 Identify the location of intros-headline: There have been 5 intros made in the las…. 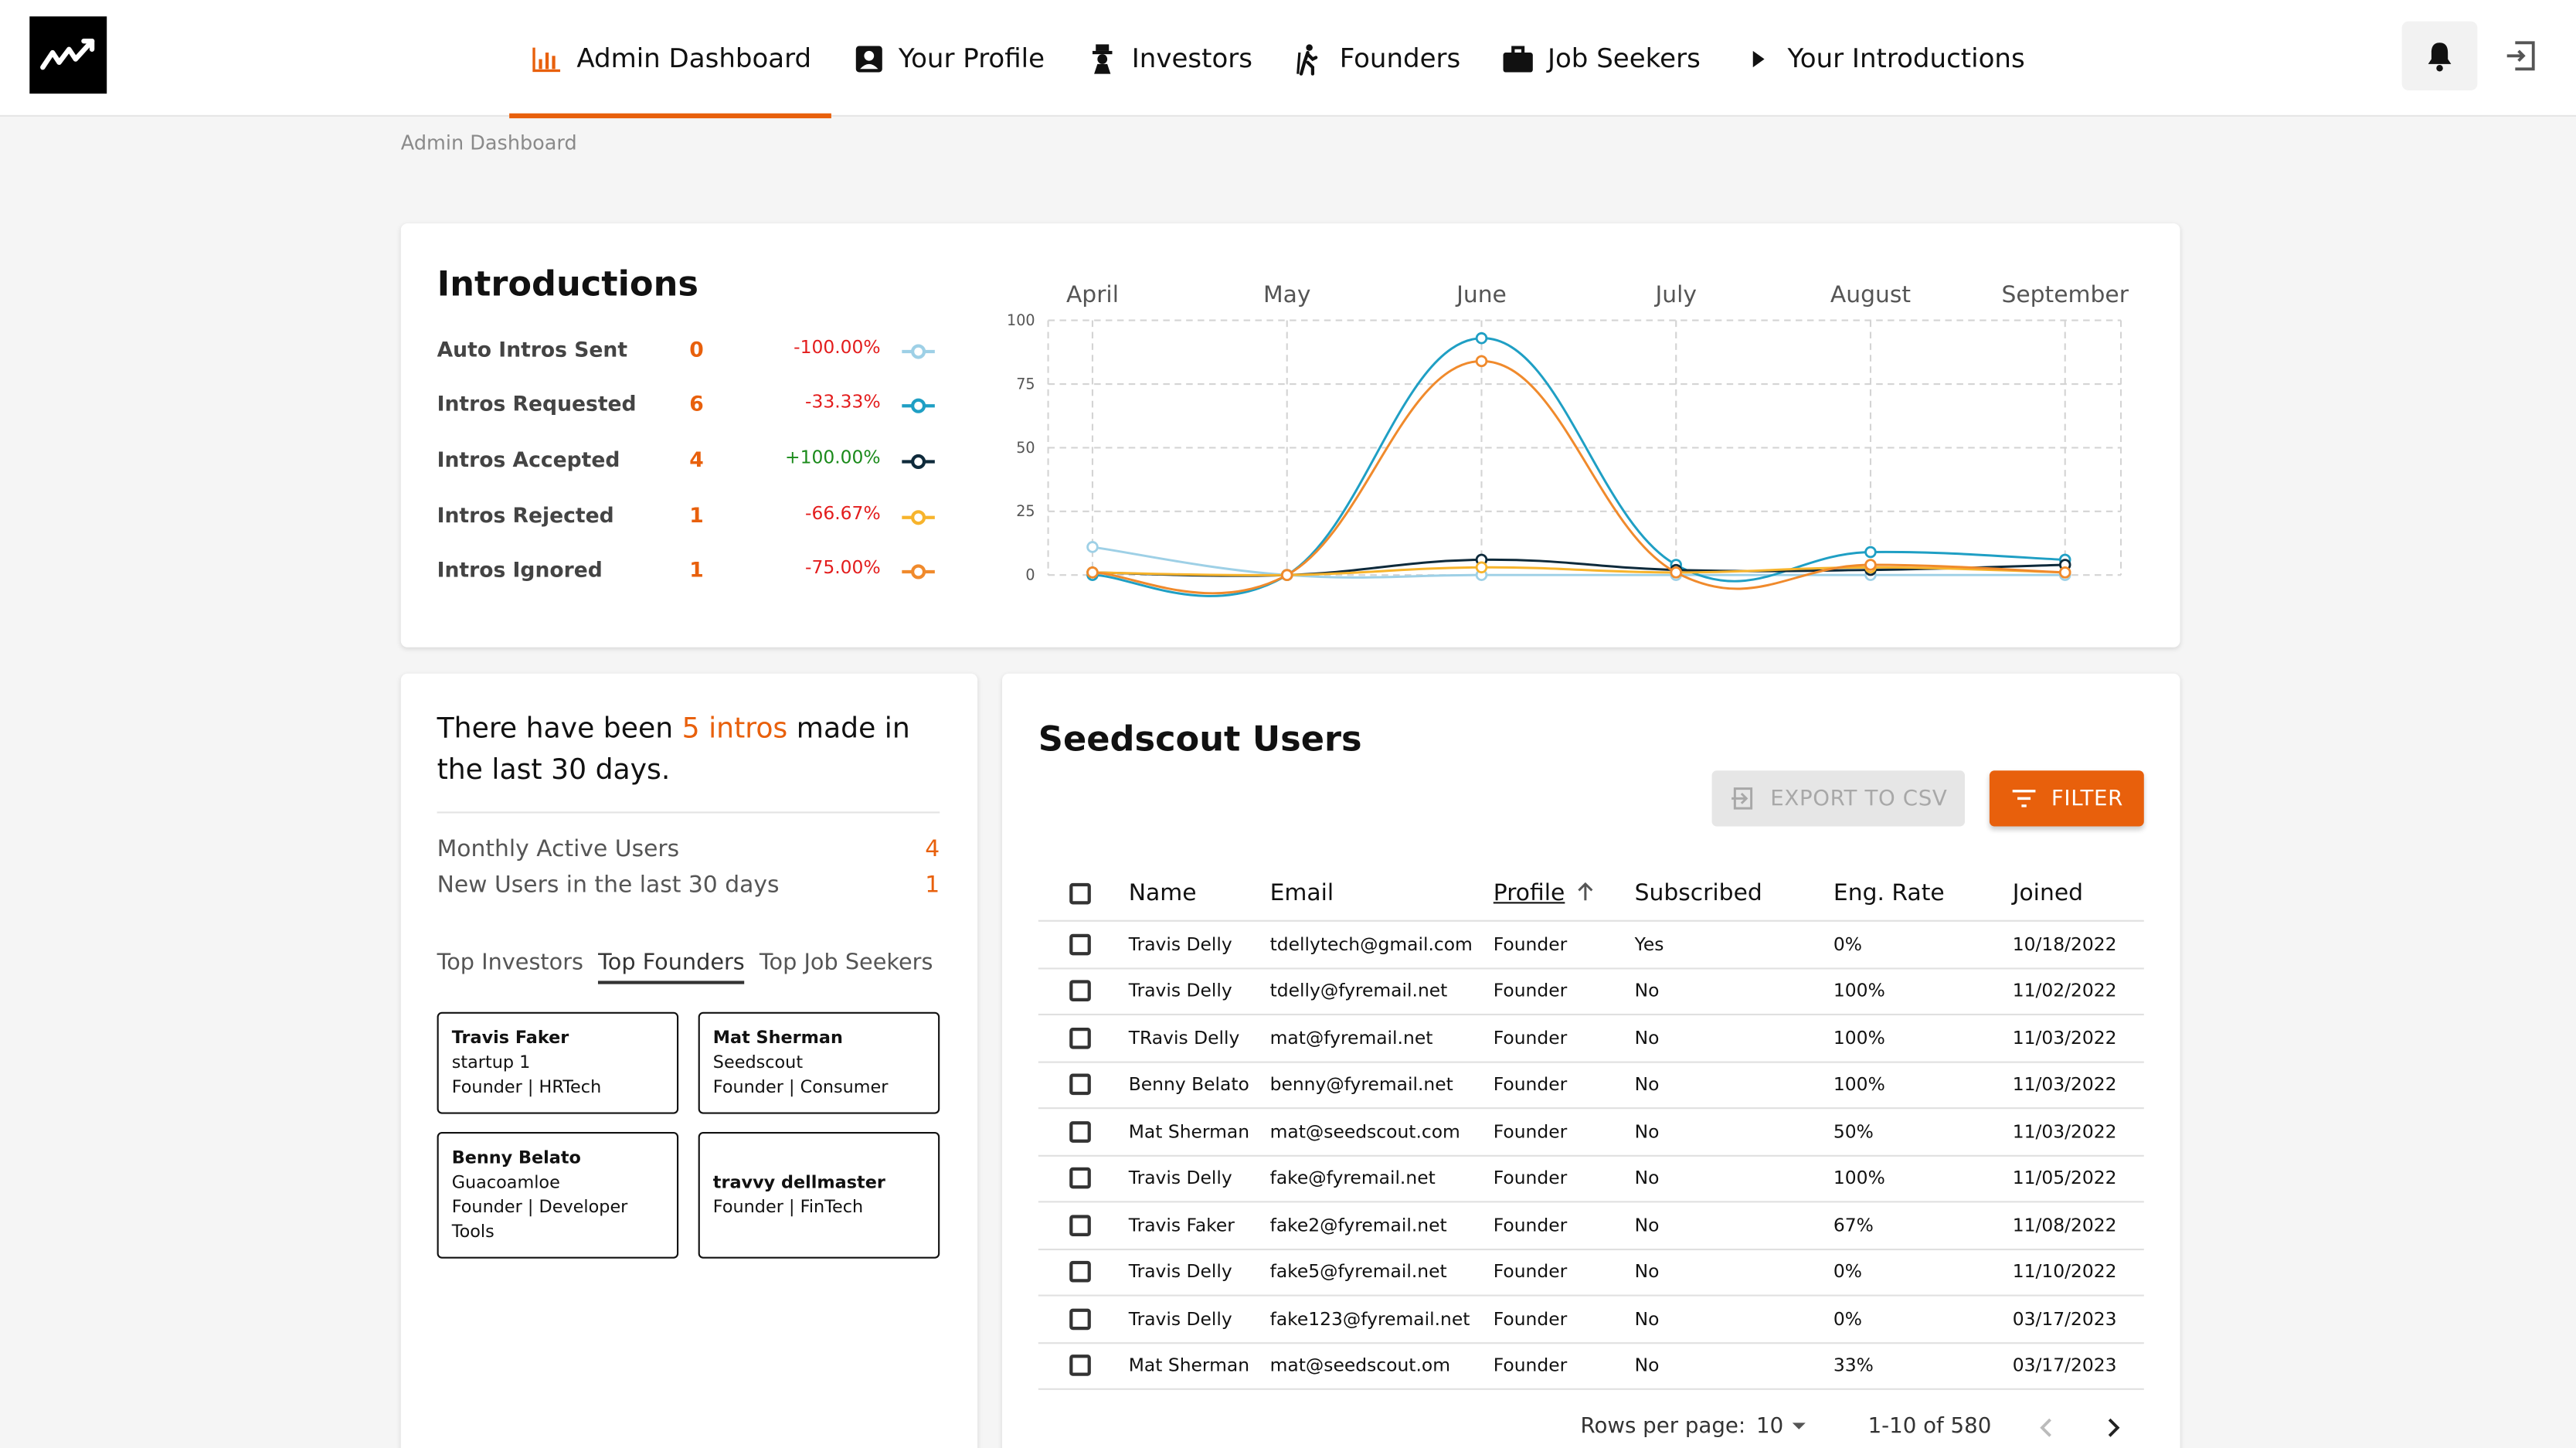
(691, 751).